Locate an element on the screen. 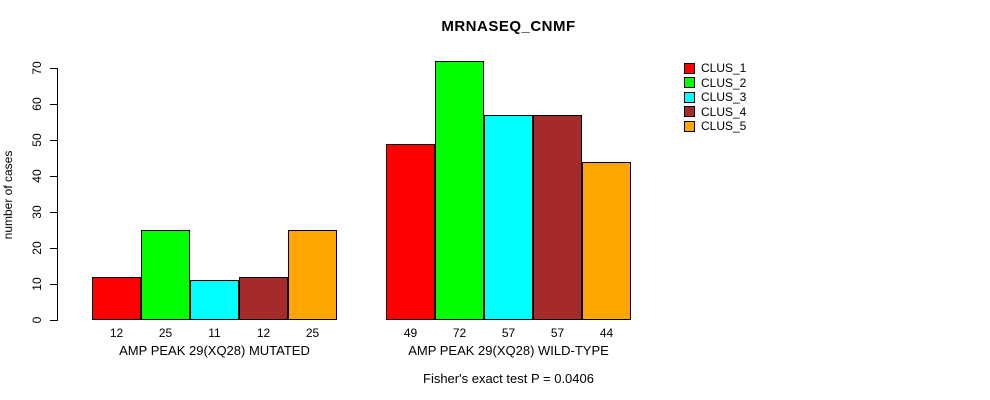  bar-value-label: 49 is located at coordinates (410, 333).